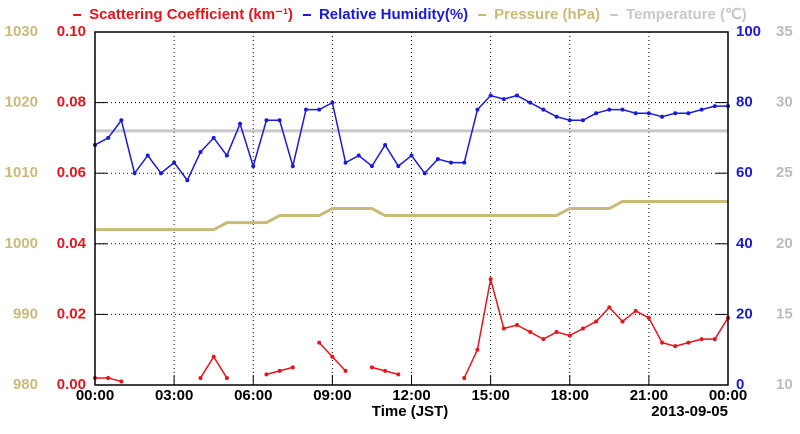 The image size is (800, 434). What do you see at coordinates (570, 395) in the screenshot?
I see `x-tick-label: 18:00` at bounding box center [570, 395].